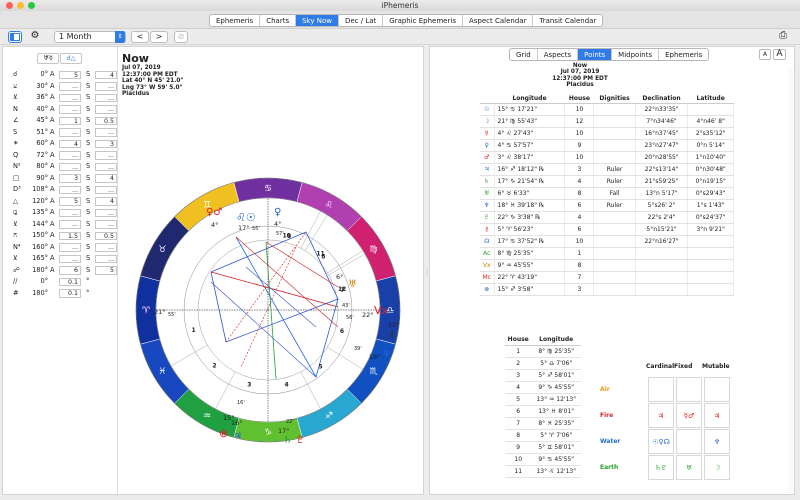  Describe the element at coordinates (70, 143) in the screenshot. I see `applying-orb-field: 4` at that location.